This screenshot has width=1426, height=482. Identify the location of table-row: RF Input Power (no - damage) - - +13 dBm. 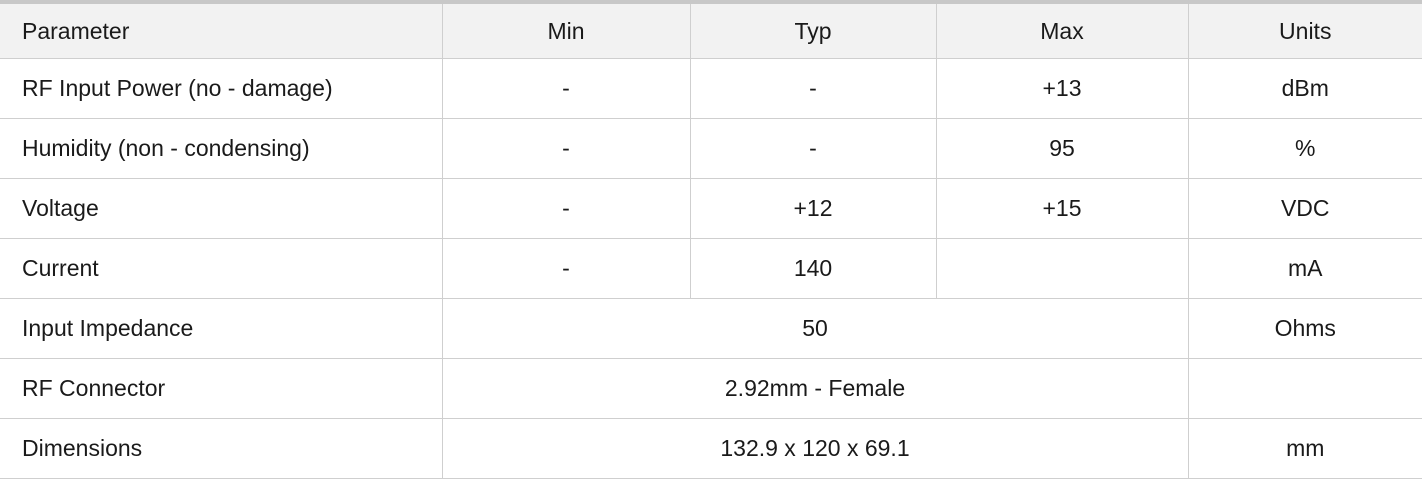
(711, 88).